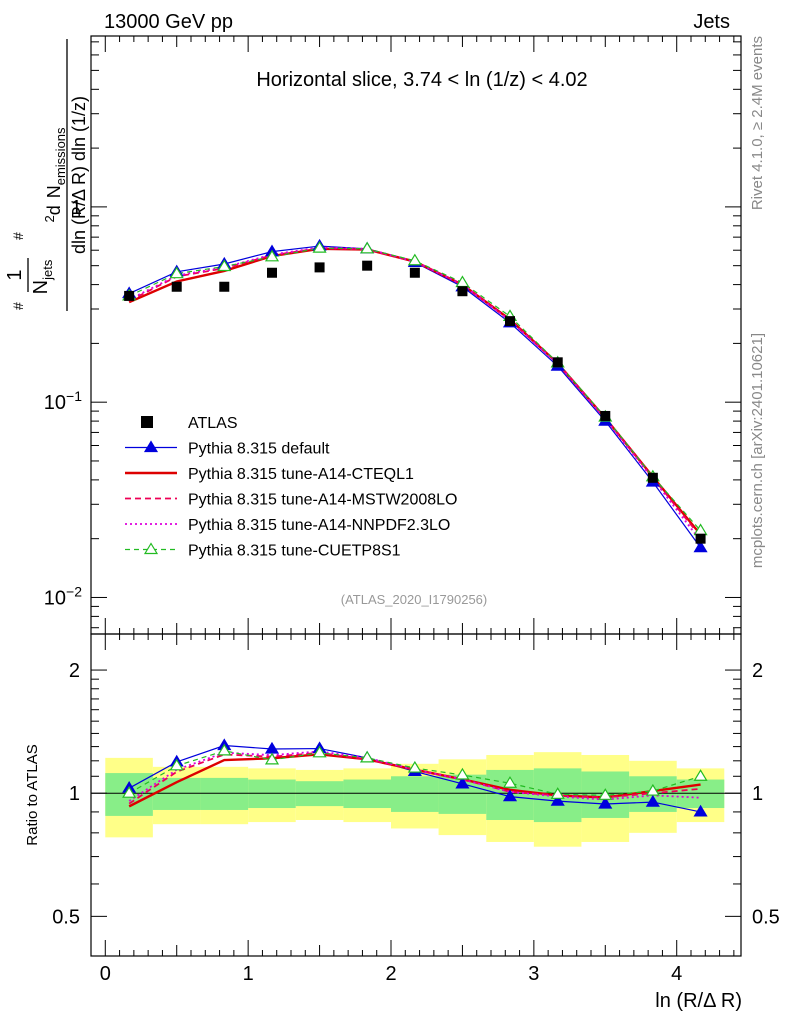 The height and width of the screenshot is (1024, 786). Describe the element at coordinates (259, 449) in the screenshot. I see `legend-label-0: Pythia 8.315 default` at that location.